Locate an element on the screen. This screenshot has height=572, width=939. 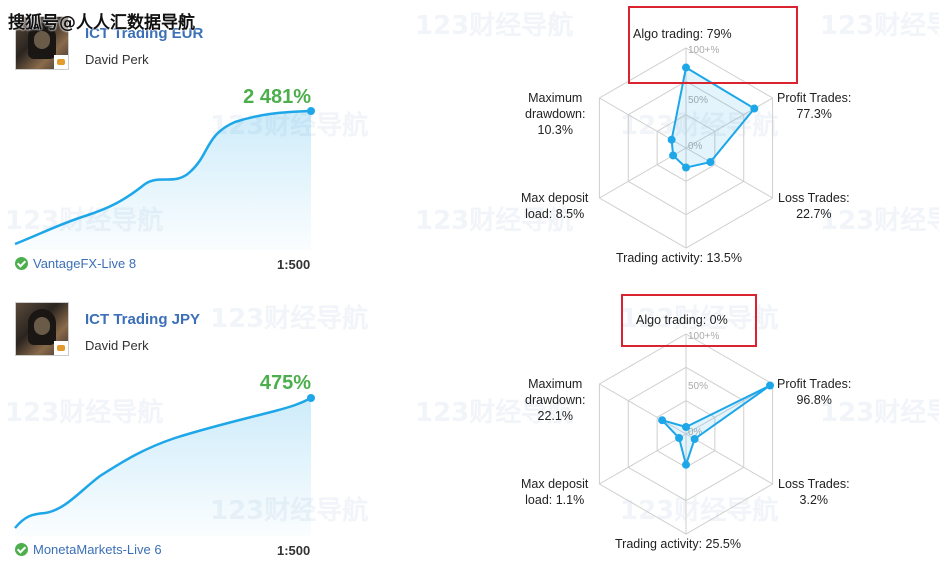
radar-label-trading-activity: Trading activity: 25.5% is located at coordinates (678, 544).